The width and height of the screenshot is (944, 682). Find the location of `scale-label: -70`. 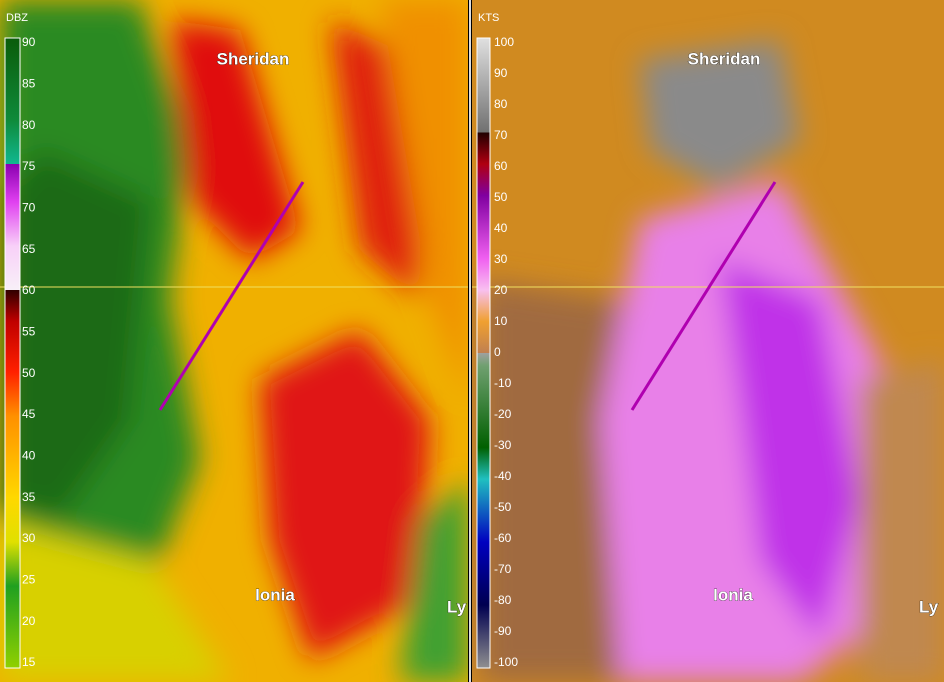

scale-label: -70 is located at coordinates (503, 569).